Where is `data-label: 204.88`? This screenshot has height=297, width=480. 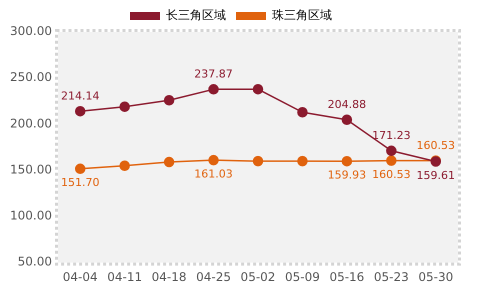
data-label: 204.88 is located at coordinates (347, 105).